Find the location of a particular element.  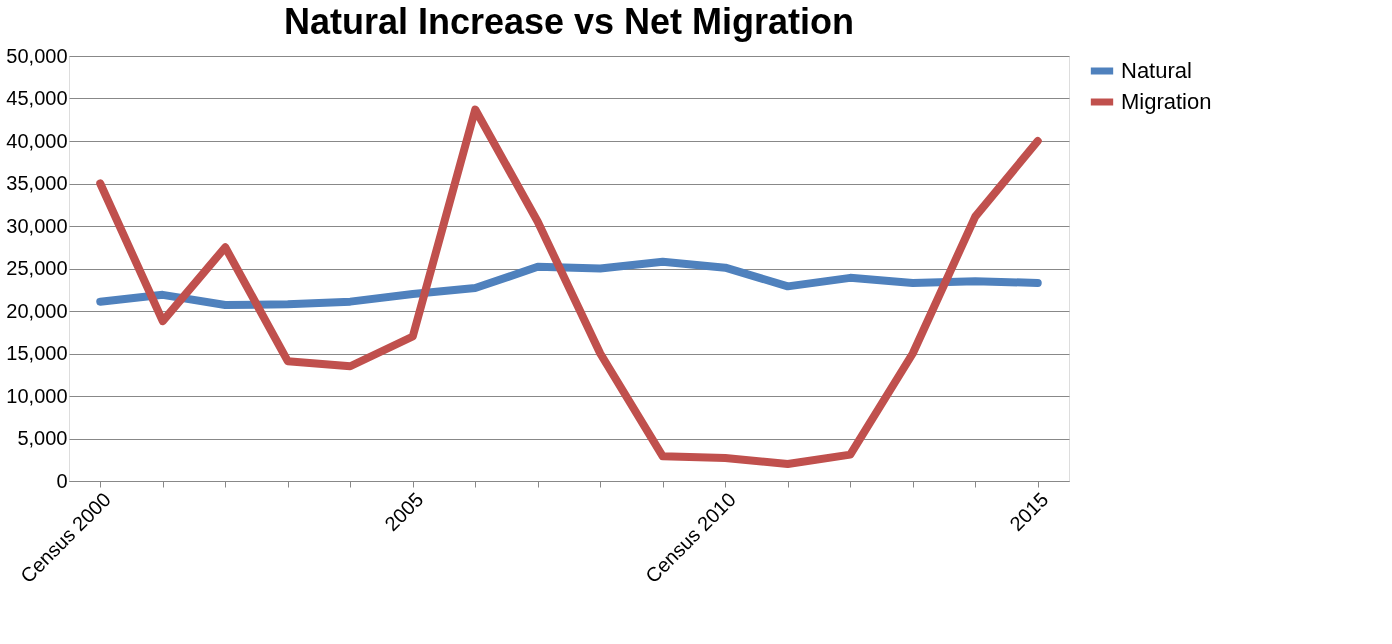

y-tick-label: 5,000 is located at coordinates (42, 438).